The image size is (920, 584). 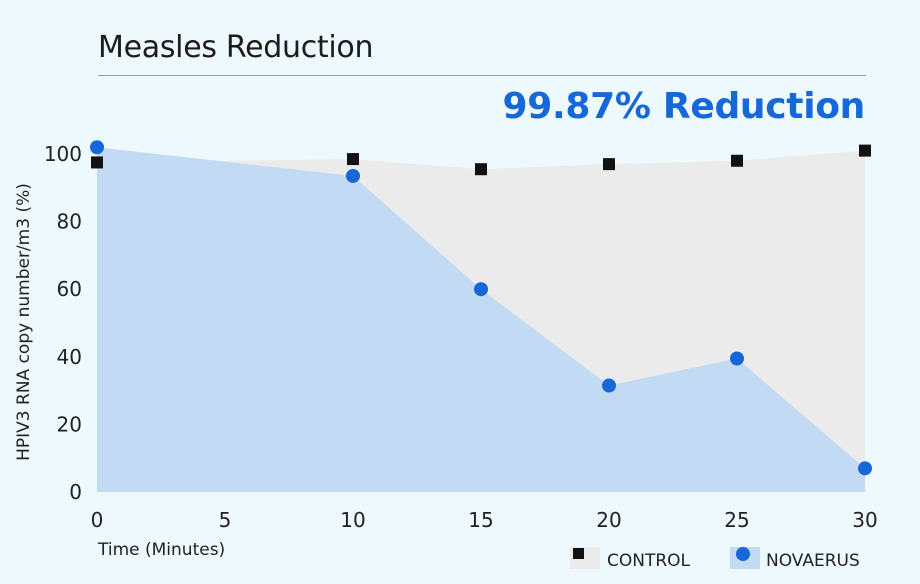 What do you see at coordinates (161, 550) in the screenshot?
I see `x-axis-label: Time (Minutes)` at bounding box center [161, 550].